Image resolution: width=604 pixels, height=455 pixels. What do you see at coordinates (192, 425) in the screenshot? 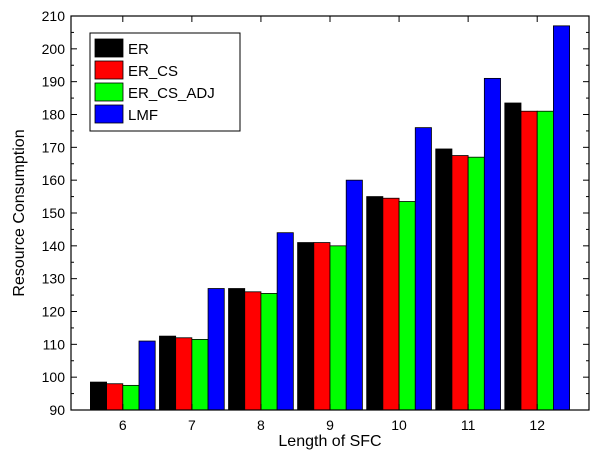
I see `x-tick-label: 7` at bounding box center [192, 425].